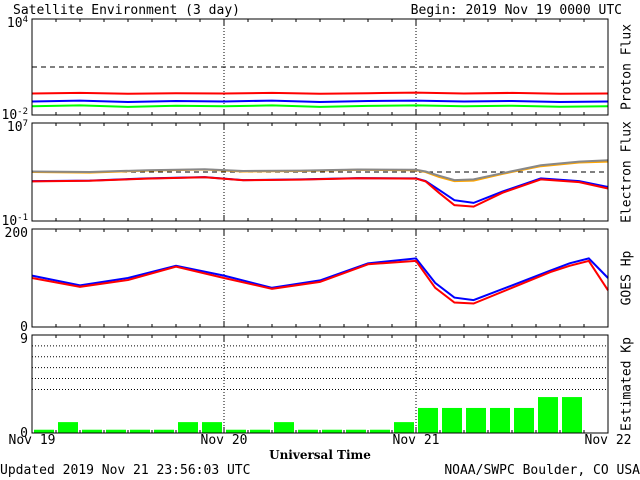 This screenshot has width=640, height=480. What do you see at coordinates (516, 10) in the screenshot?
I see `begin-time: Begin: 2019 Nov 19 0000 UTC` at bounding box center [516, 10].